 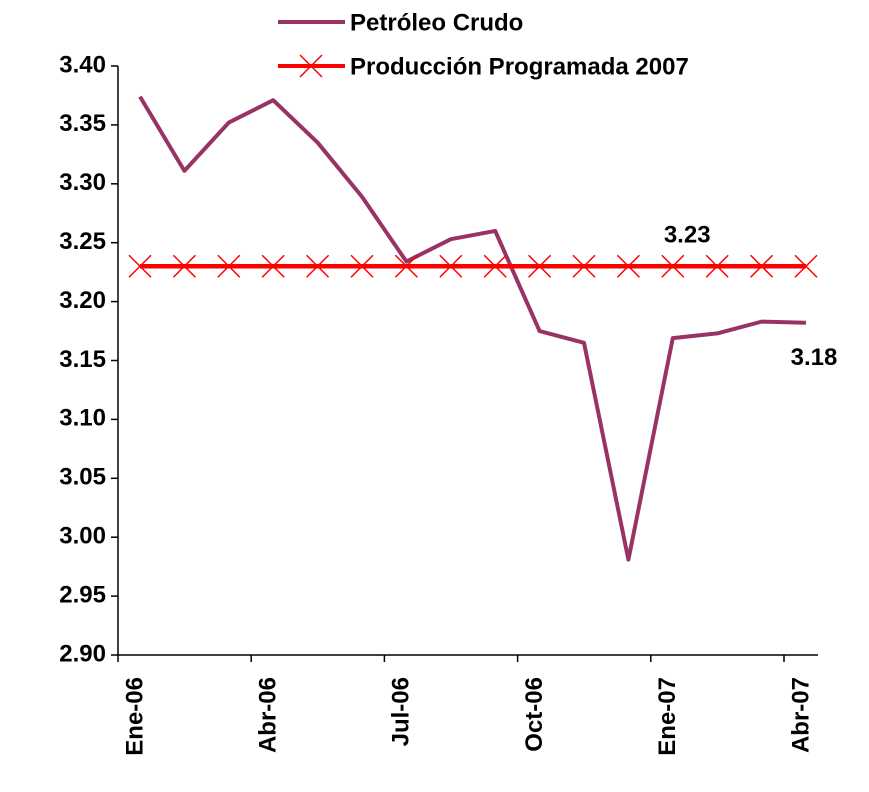 I want to click on y-tick-label: 3.20, so click(x=82, y=300).